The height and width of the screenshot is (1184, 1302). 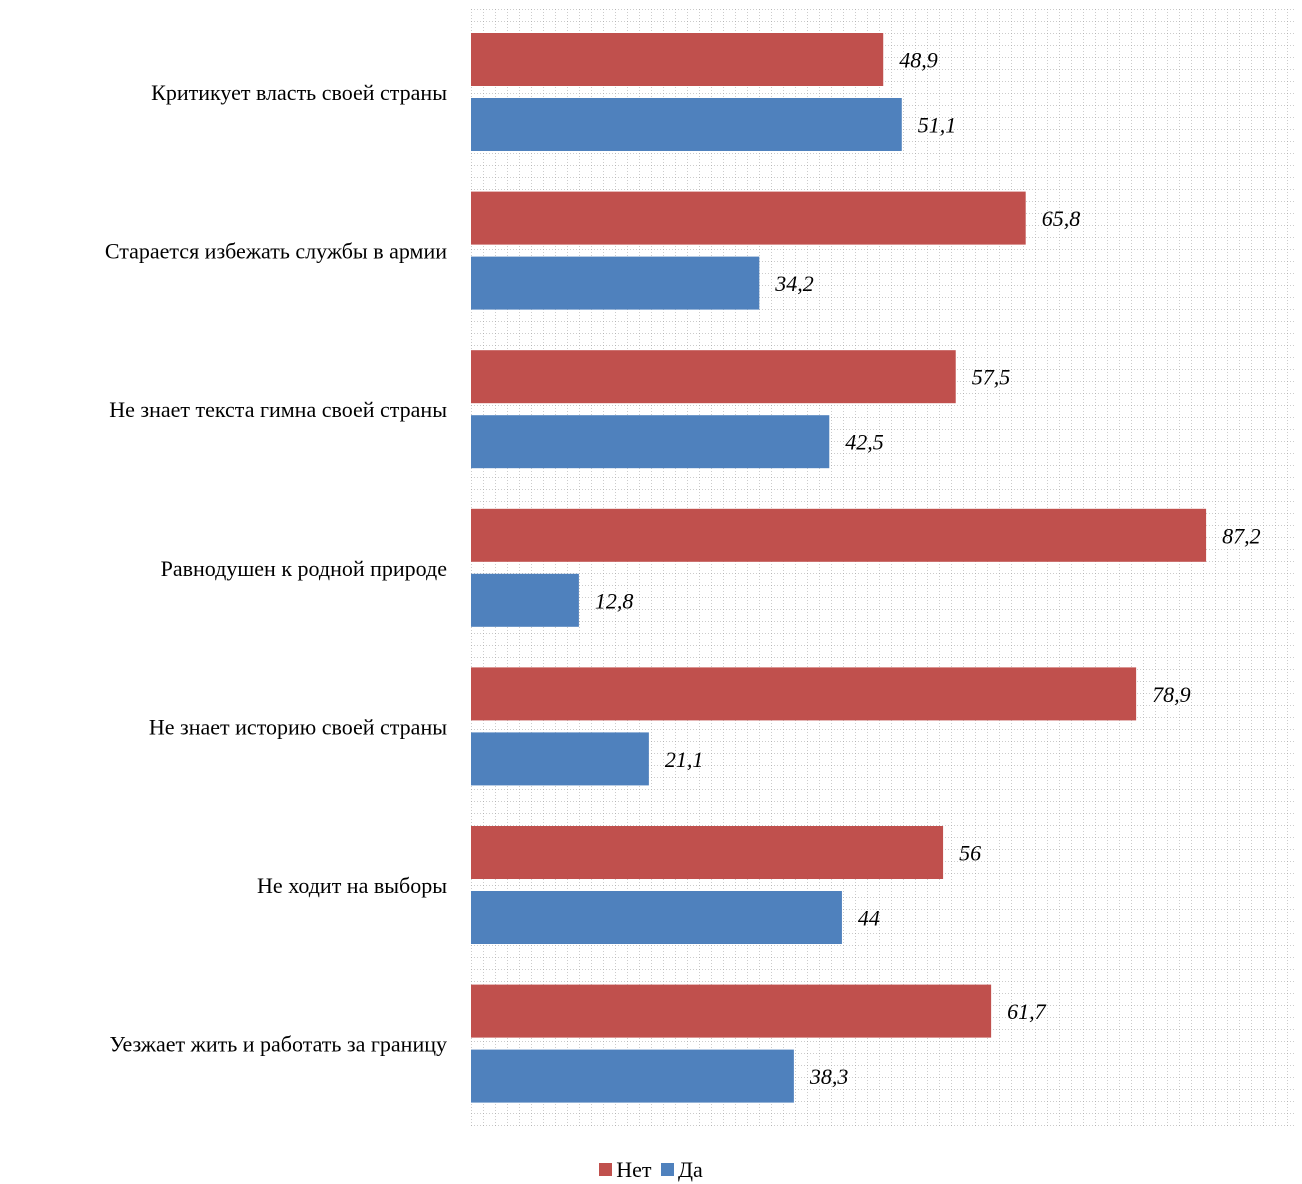 I want to click on category-label-2: Не знает текста гимна своей страны, so click(x=278, y=409).